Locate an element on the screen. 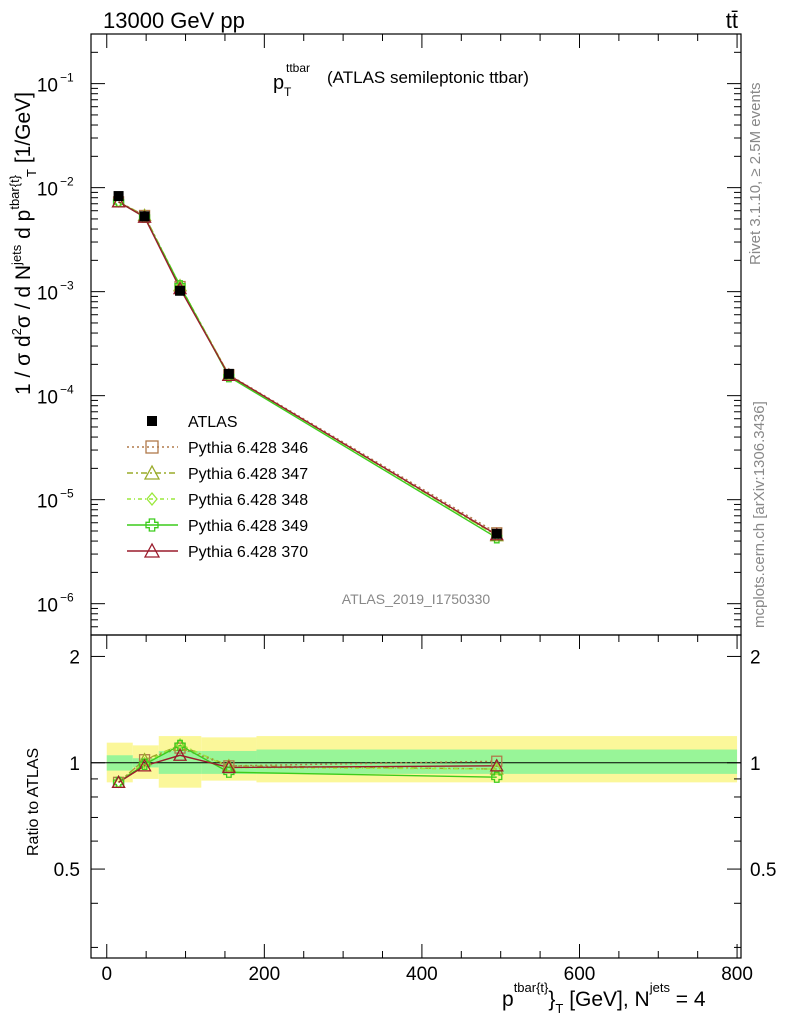 Image resolution: width=786 pixels, height=1024 pixels. xlabel-brace: } is located at coordinates (551, 999).